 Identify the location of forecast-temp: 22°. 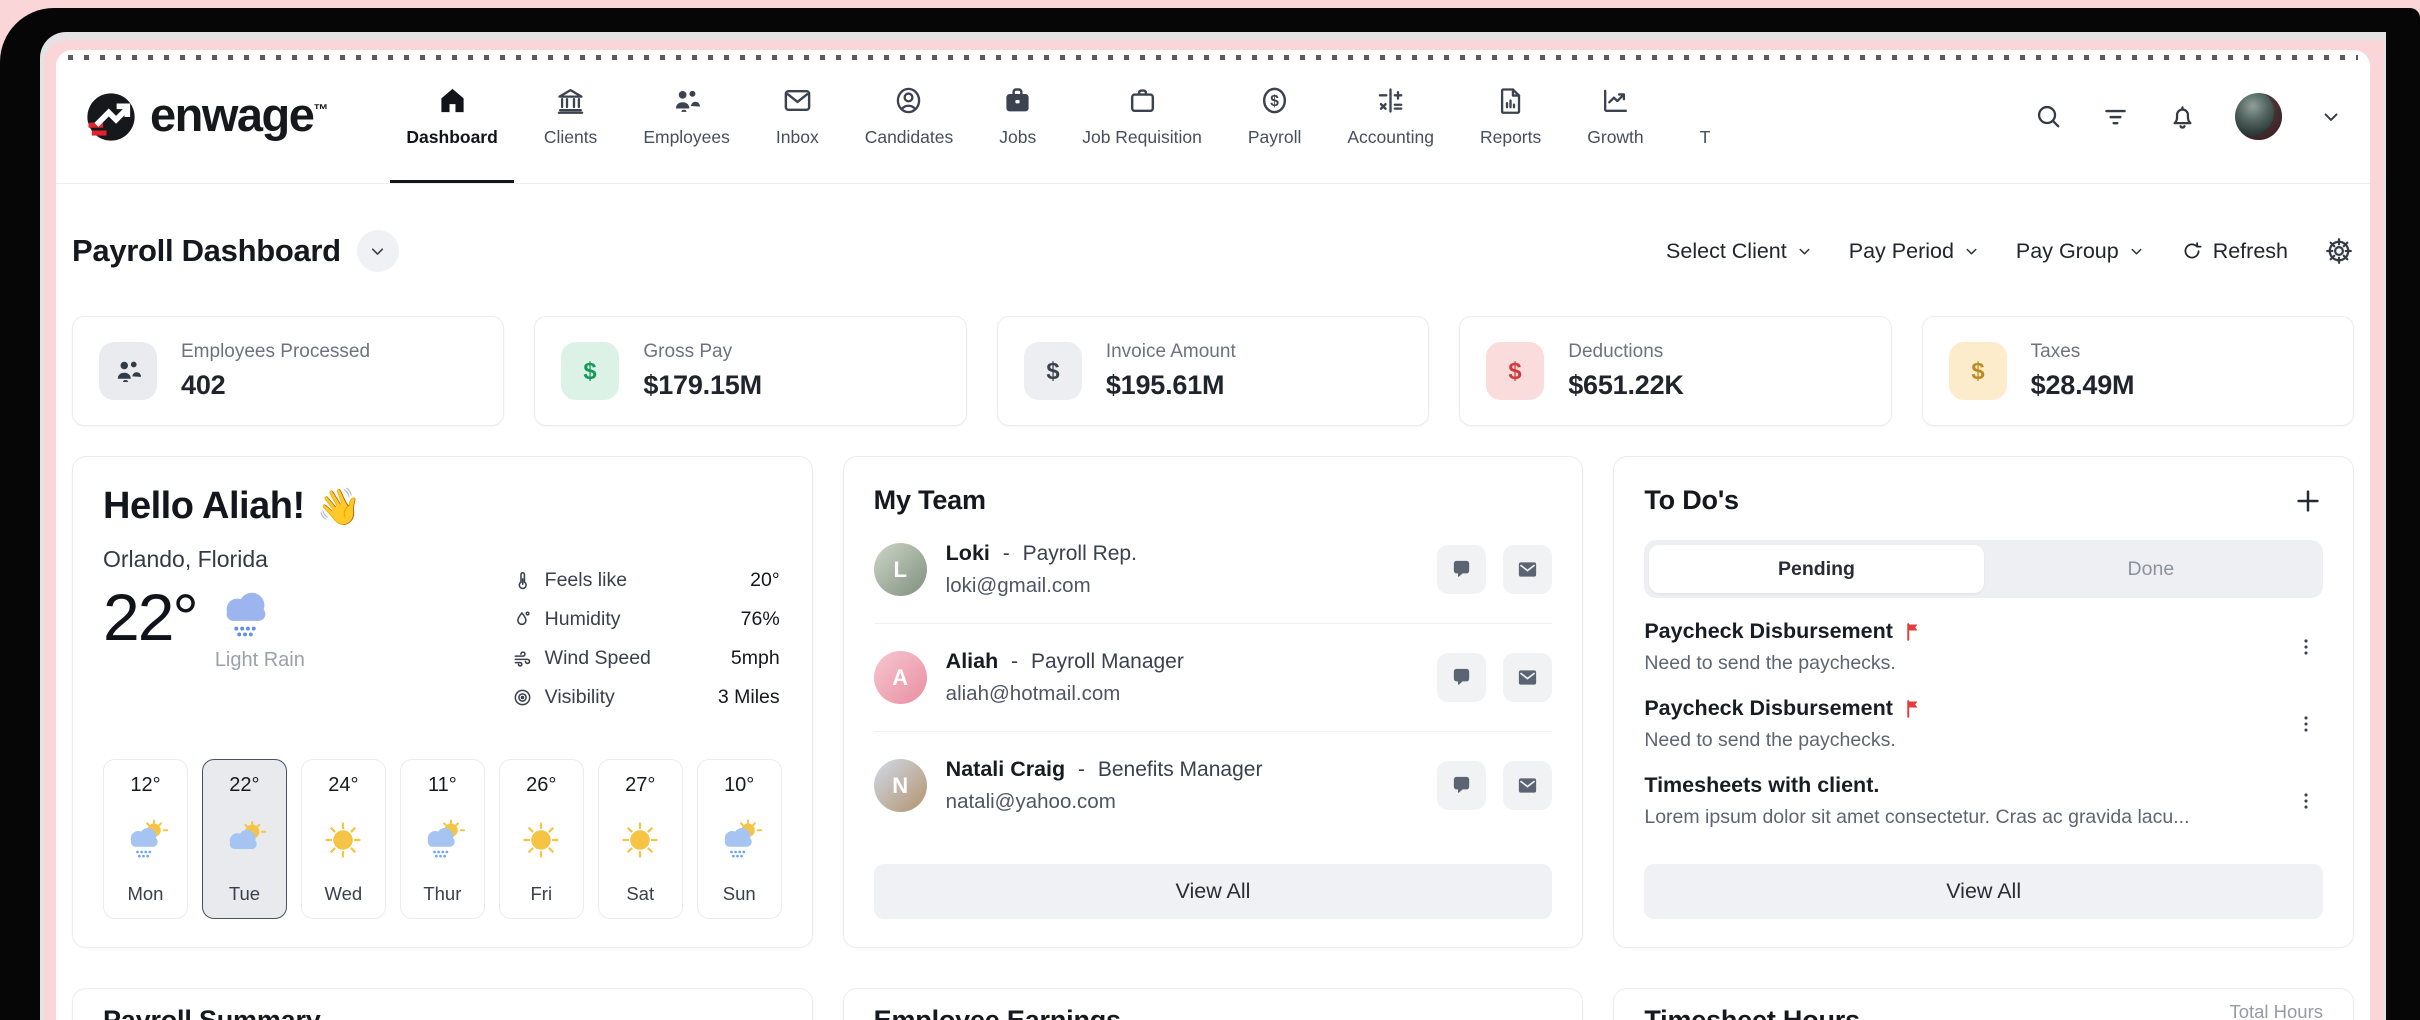
(244, 785).